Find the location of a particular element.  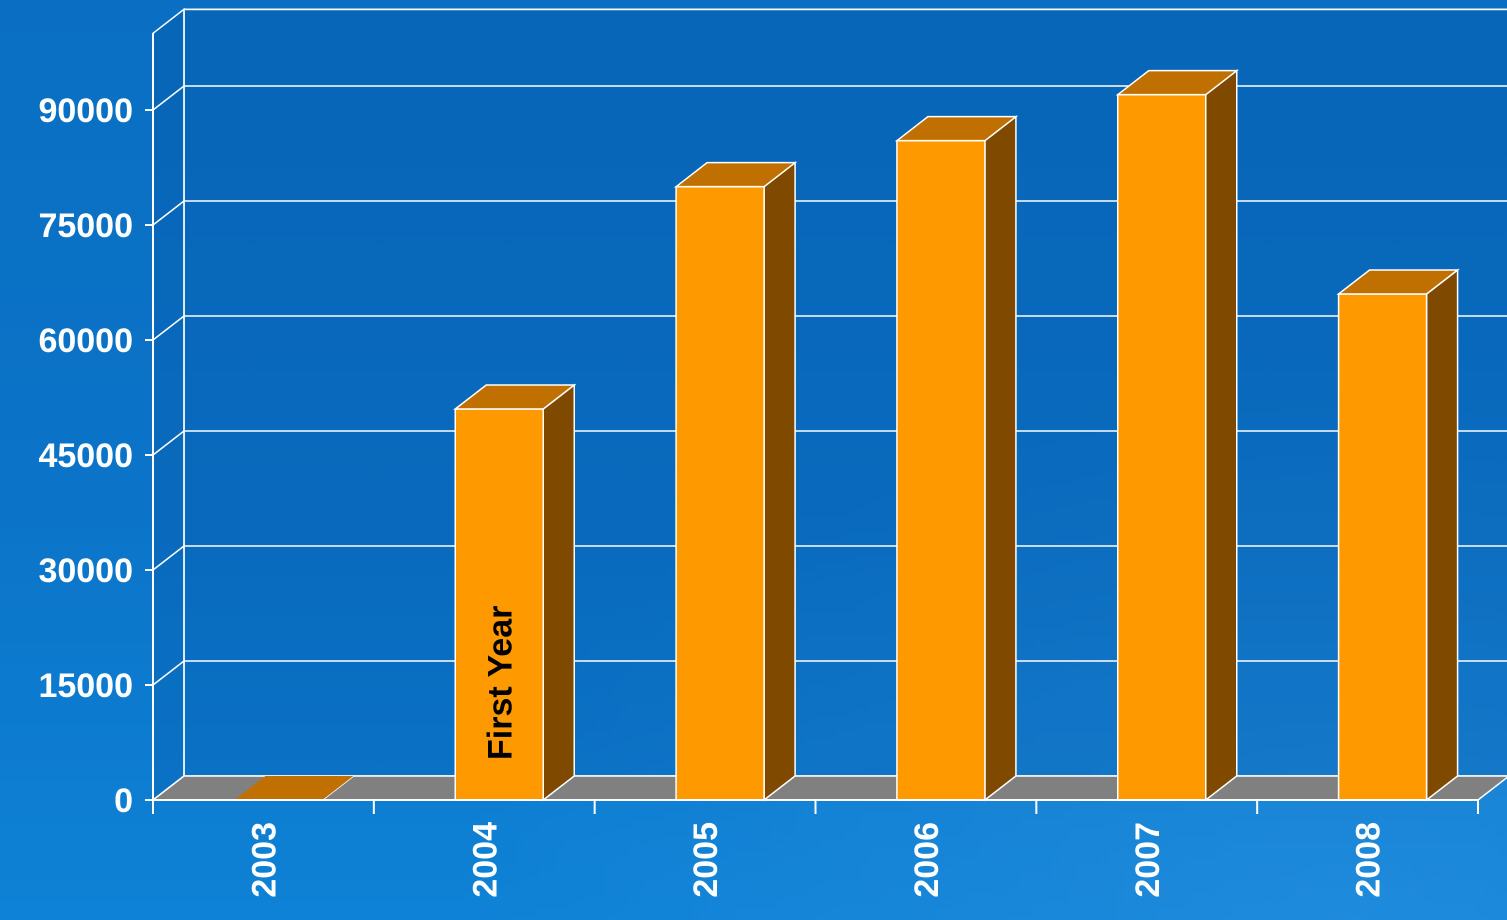

bar-annotation: First Year is located at coordinates (500, 683).